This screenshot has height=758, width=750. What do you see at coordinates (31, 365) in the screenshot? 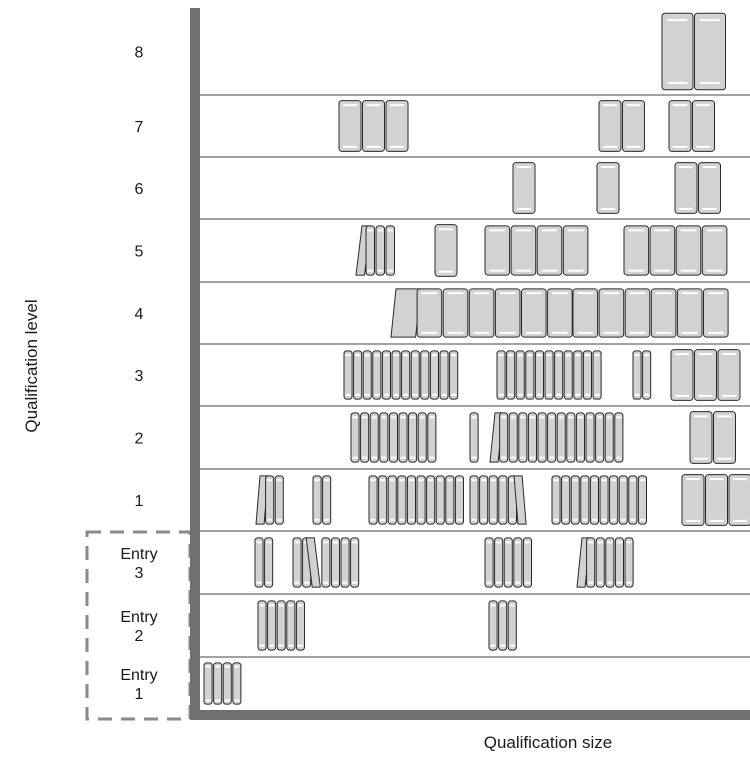
I see `y-axis-title: Qualification level` at bounding box center [31, 365].